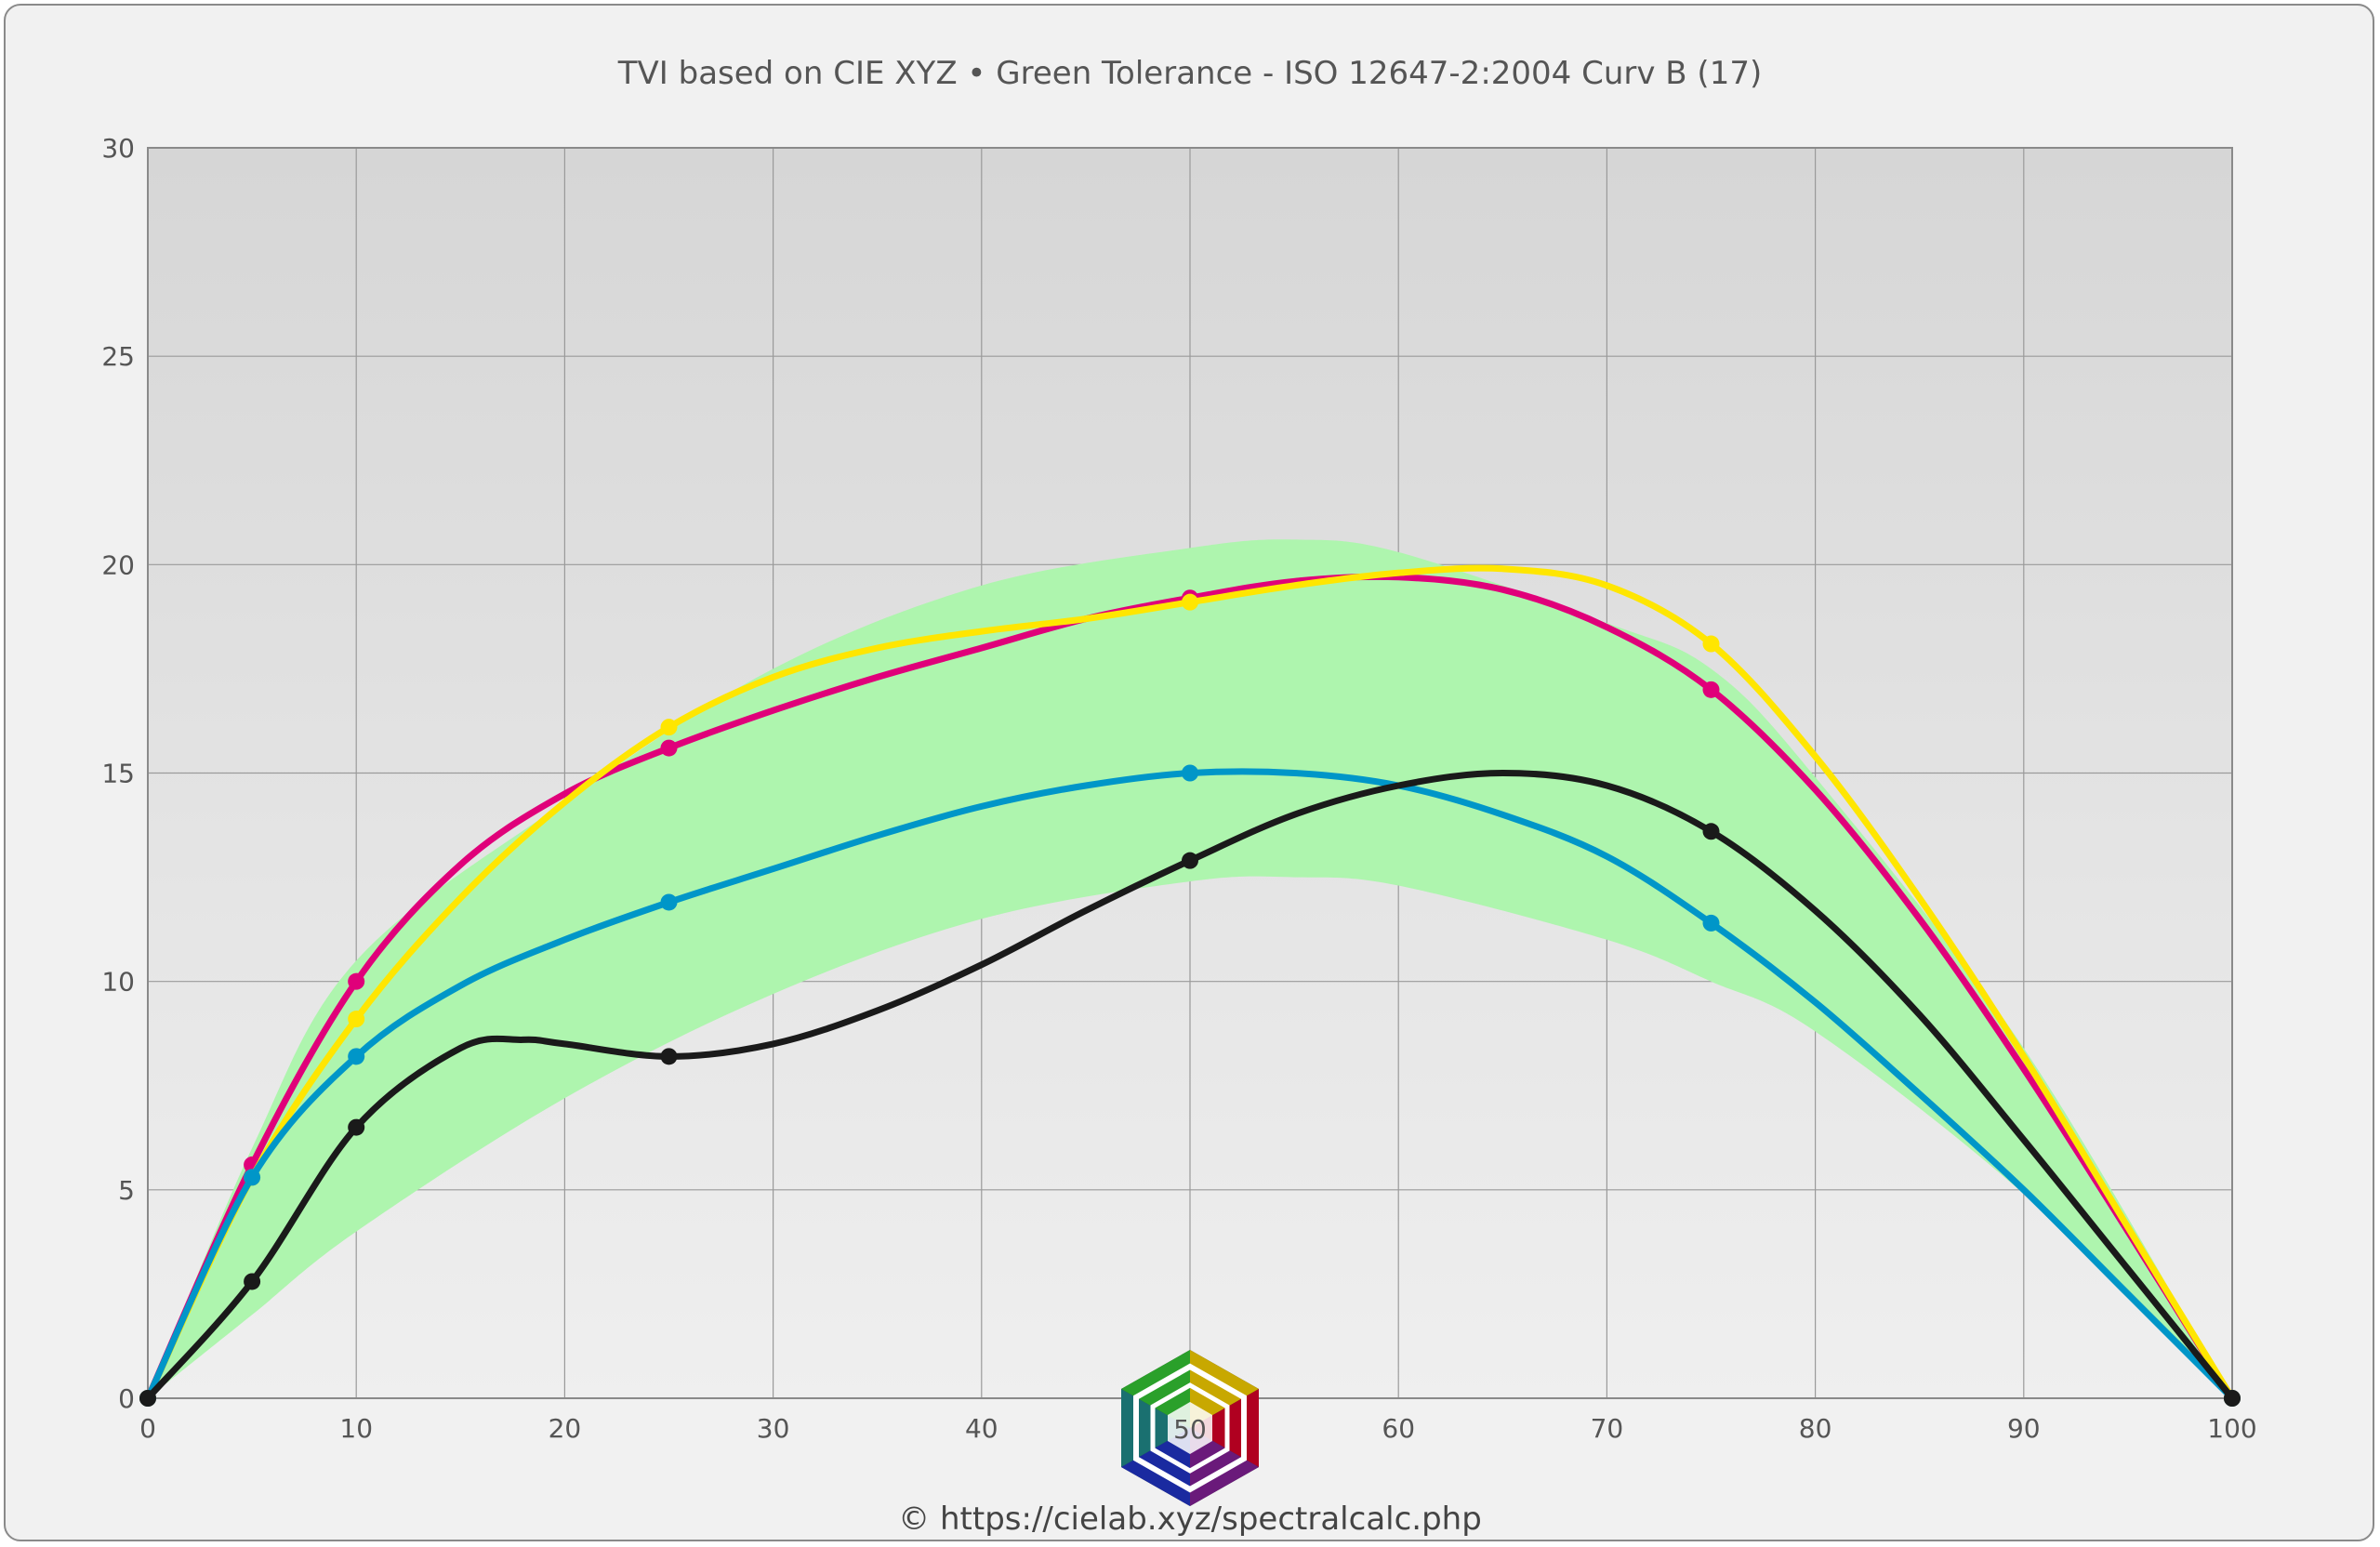 The width and height of the screenshot is (2380, 1547). Describe the element at coordinates (1190, 1519) in the screenshot. I see `credit-link: © https://cielab.xyz/spectralcalc.php` at that location.